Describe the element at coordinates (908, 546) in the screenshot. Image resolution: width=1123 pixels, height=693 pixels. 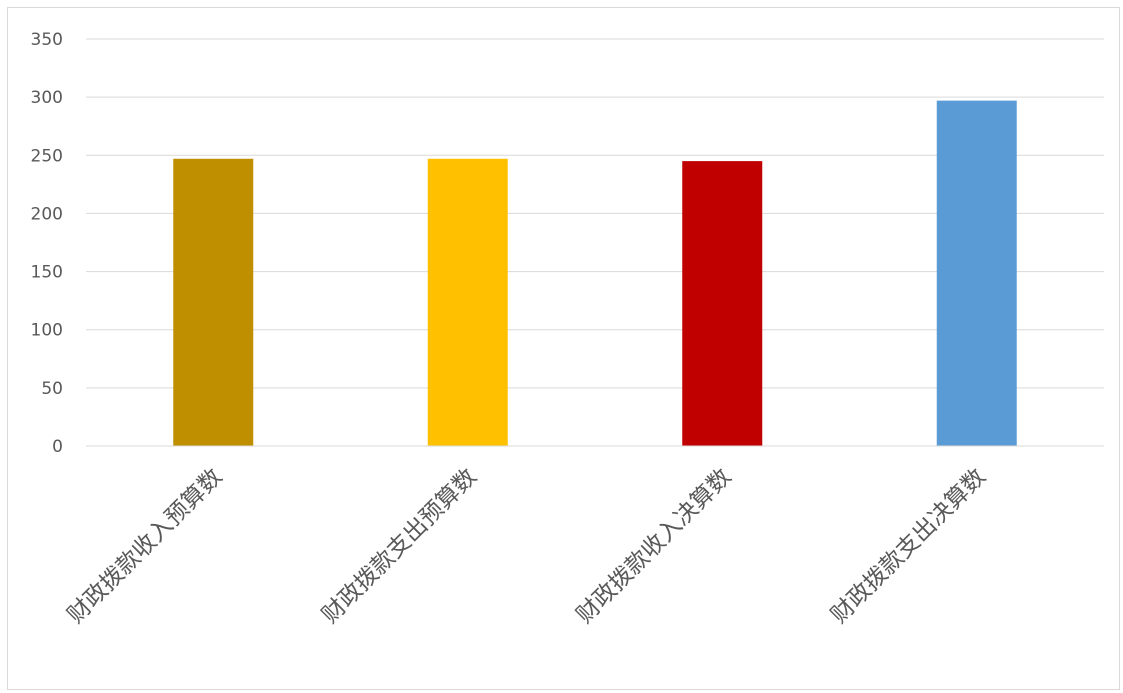
I see `x-category-label: 财政拨款支出决算数` at that location.